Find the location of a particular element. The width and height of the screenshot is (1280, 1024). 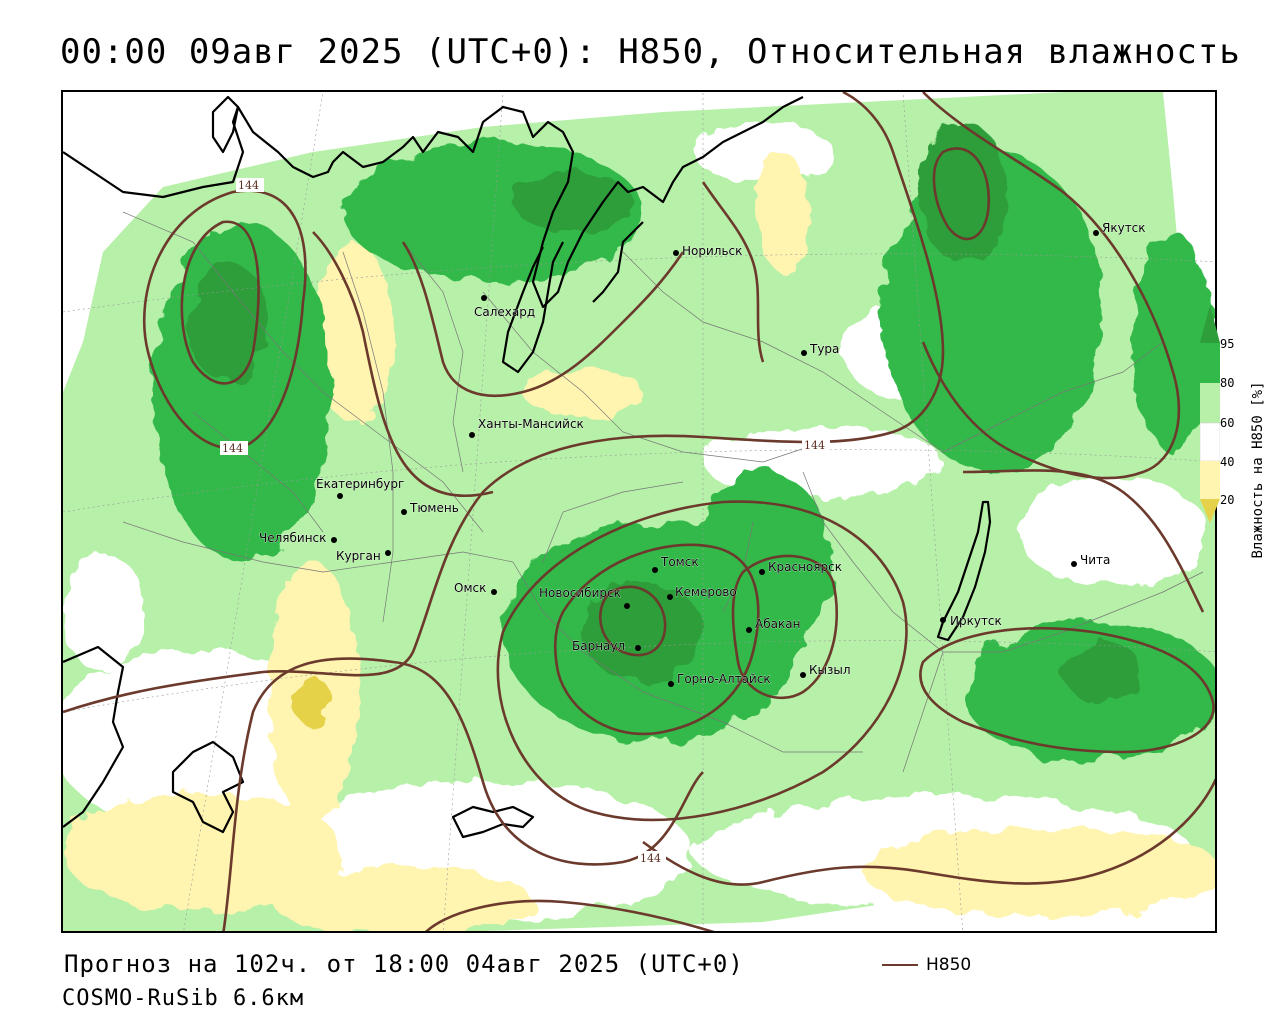

ob-gulf is located at coordinates (618, 262).